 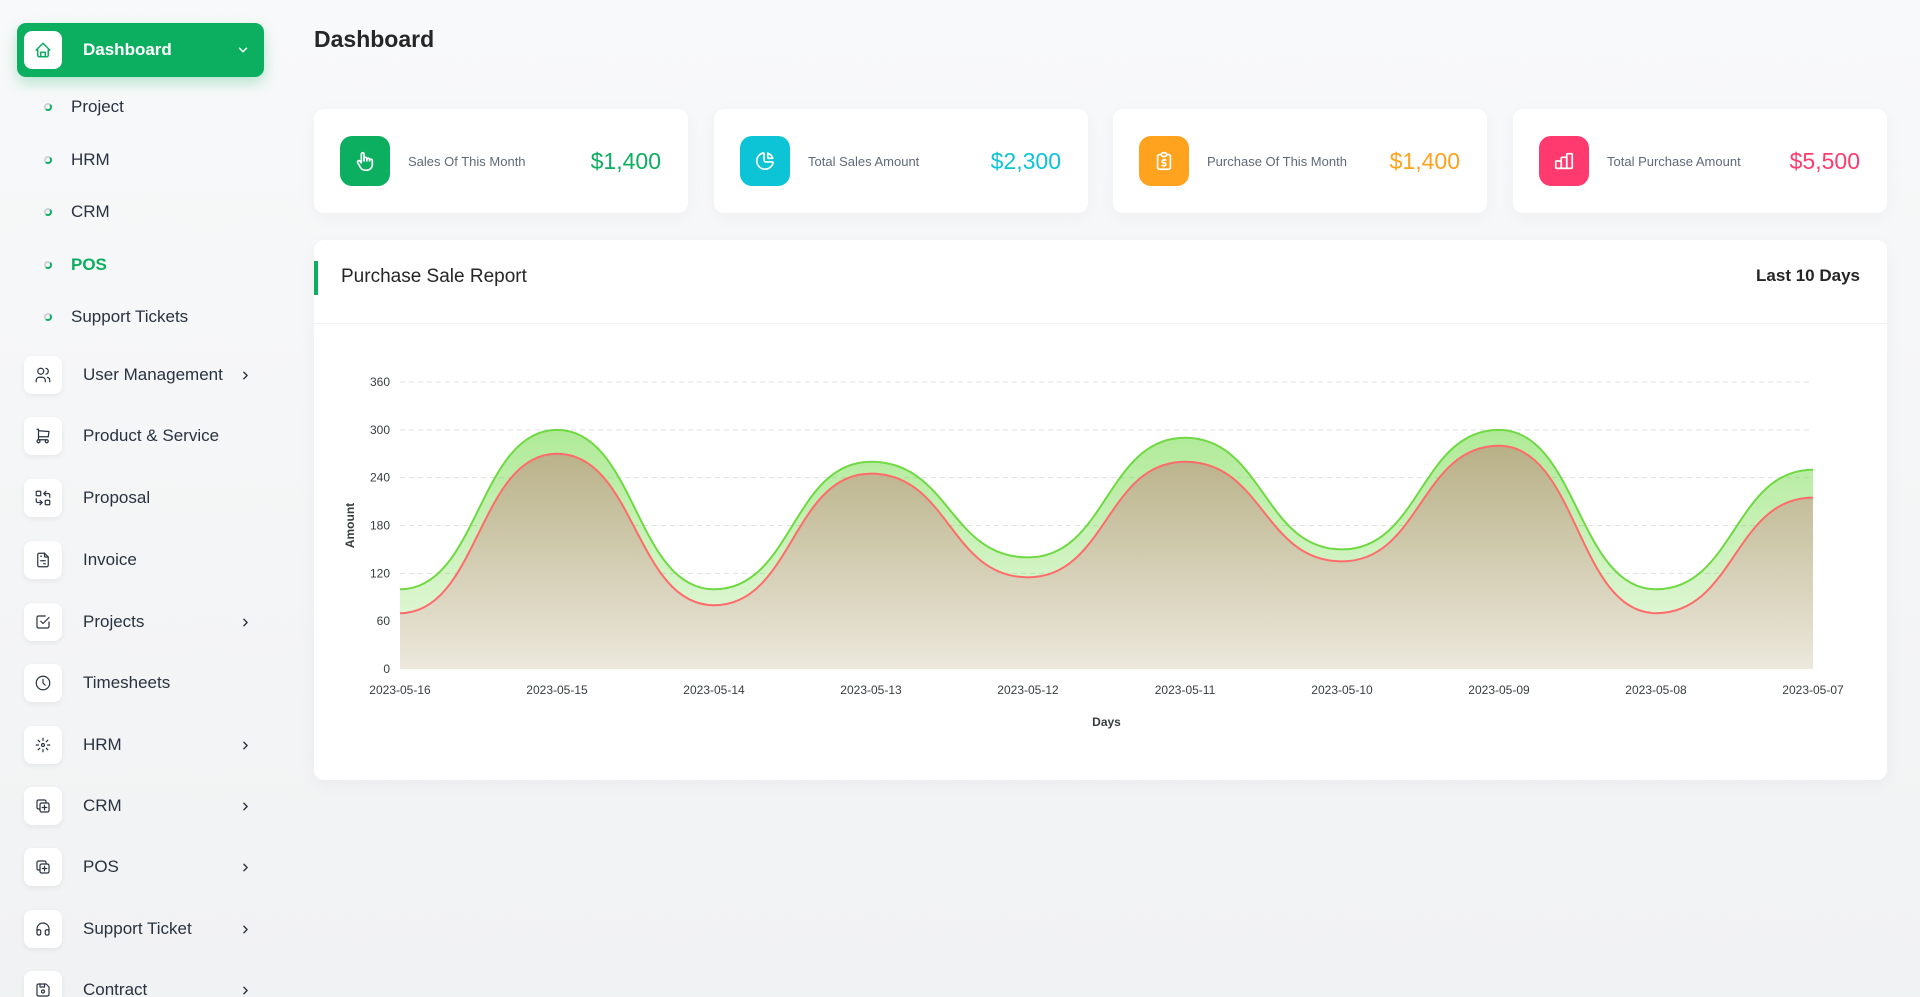 What do you see at coordinates (101, 866) in the screenshot?
I see `sidebar-item-label: POS` at bounding box center [101, 866].